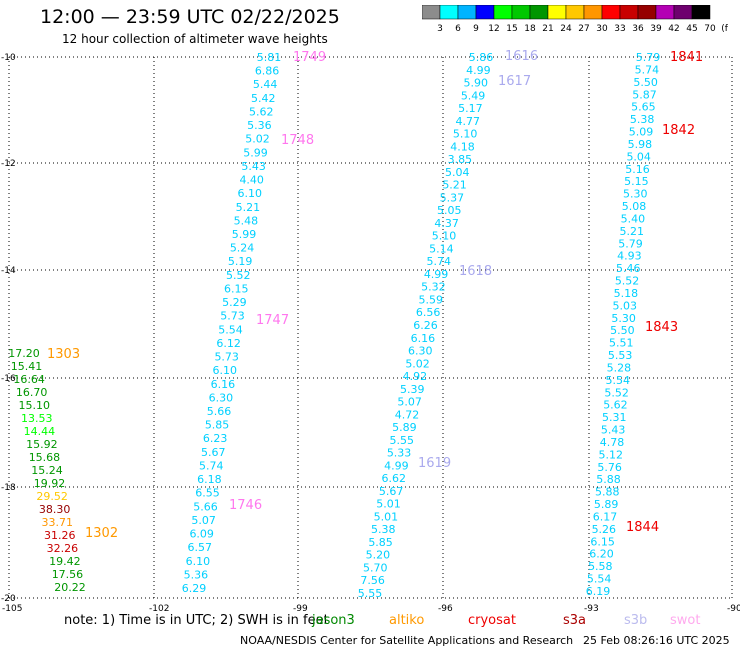  Describe the element at coordinates (209, 479) in the screenshot. I see `wave-height-value: 6.18` at that location.